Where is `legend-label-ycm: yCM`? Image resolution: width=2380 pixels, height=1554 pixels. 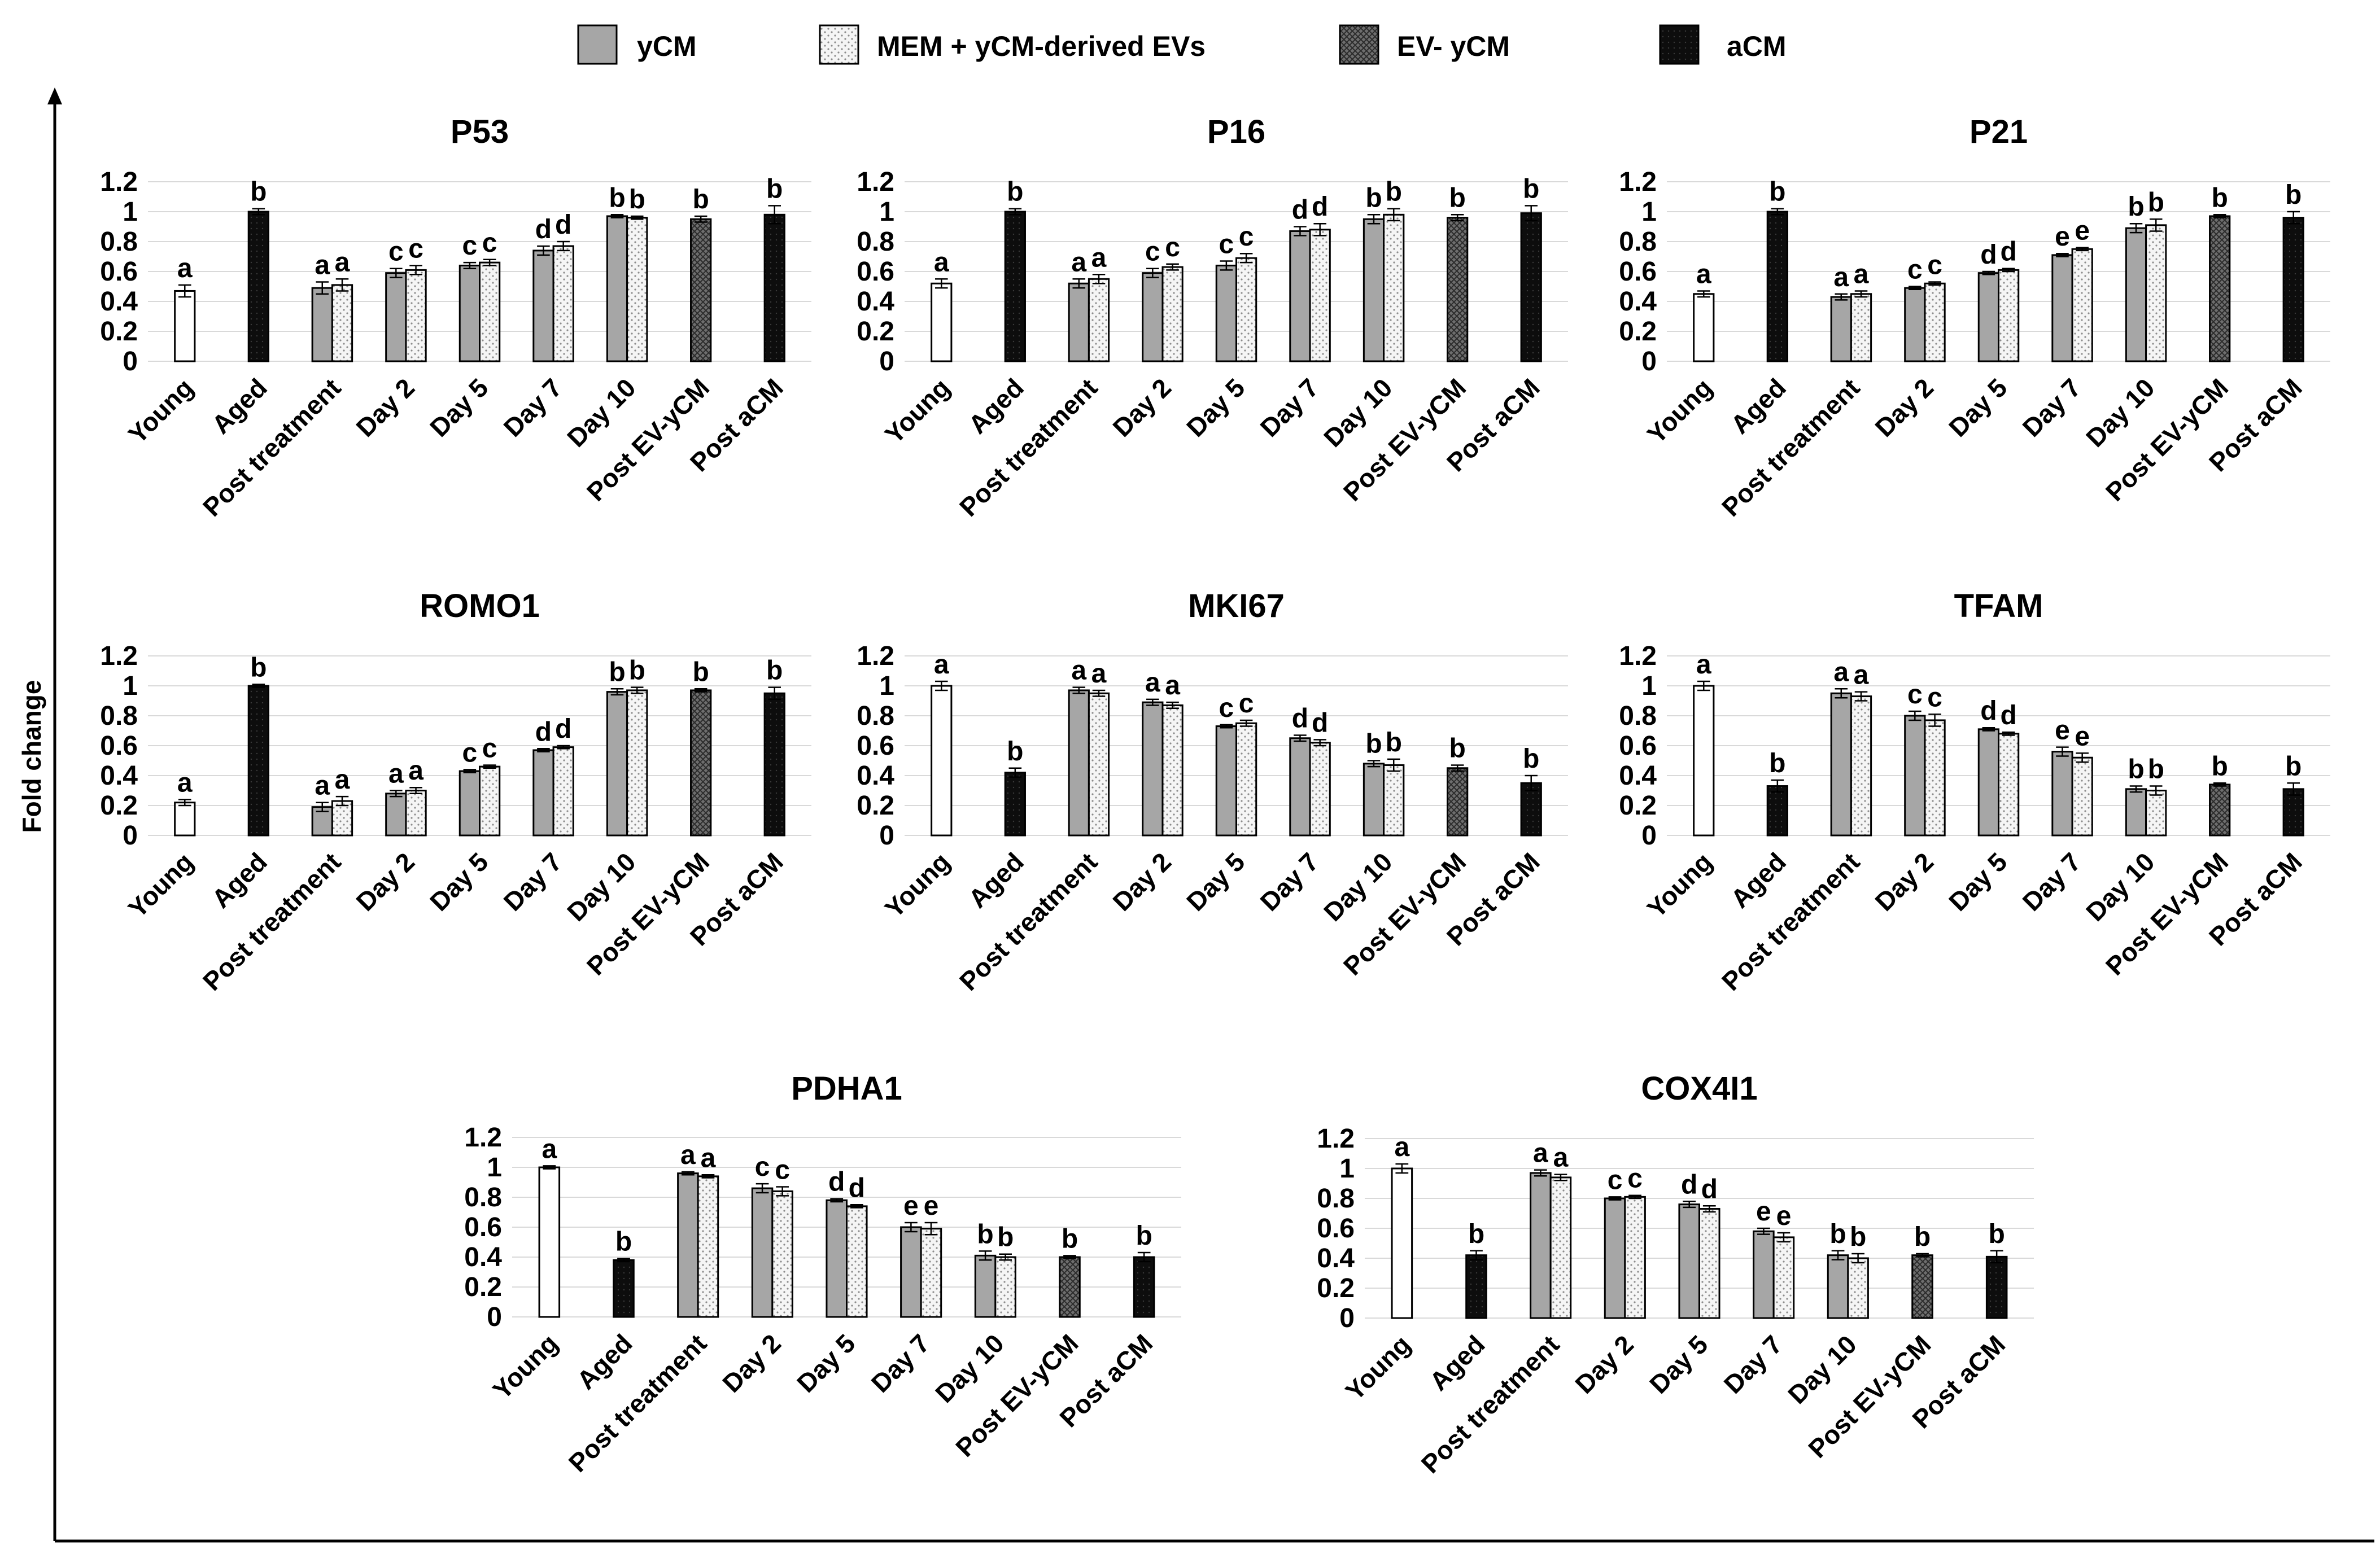
legend-label-ycm: yCM is located at coordinates (667, 46).